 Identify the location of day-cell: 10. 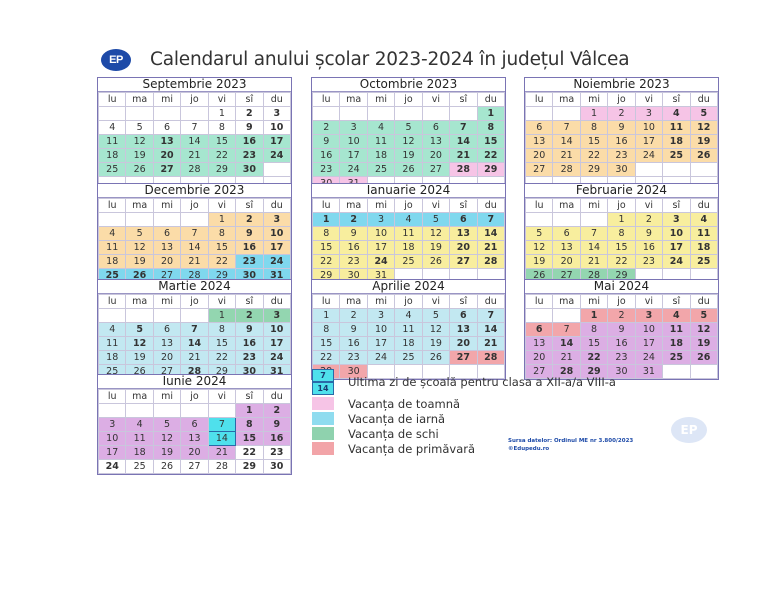
(277, 233).